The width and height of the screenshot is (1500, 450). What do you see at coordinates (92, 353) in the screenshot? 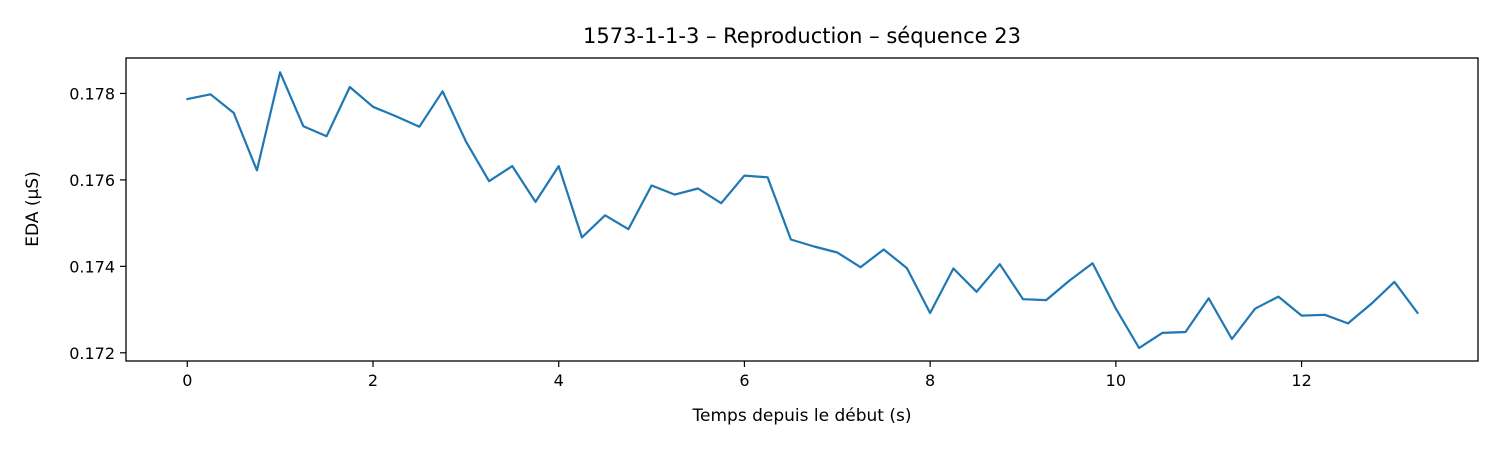
I see `y-tick-label: 0.172` at bounding box center [92, 353].